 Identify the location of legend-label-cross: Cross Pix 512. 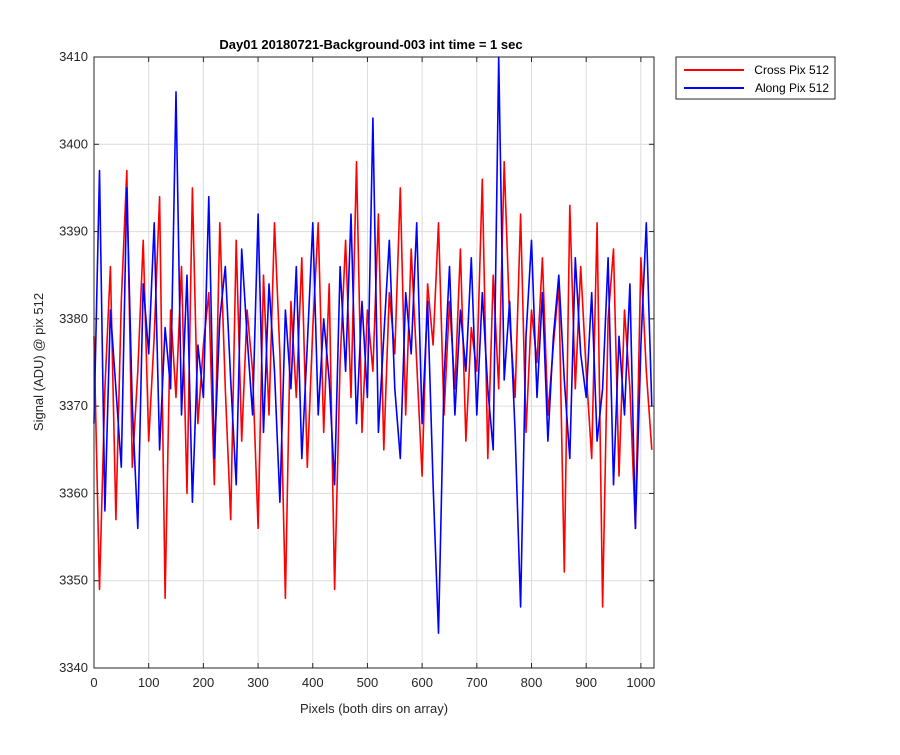
(791, 70).